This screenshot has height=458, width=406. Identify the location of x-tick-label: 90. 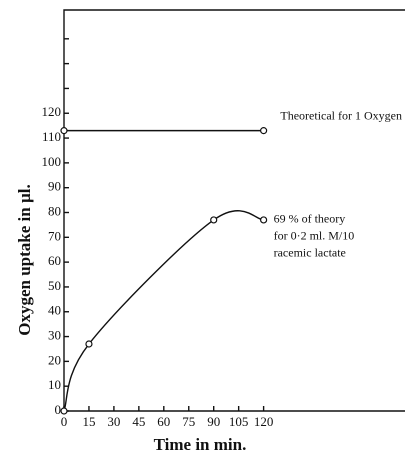
(213, 421).